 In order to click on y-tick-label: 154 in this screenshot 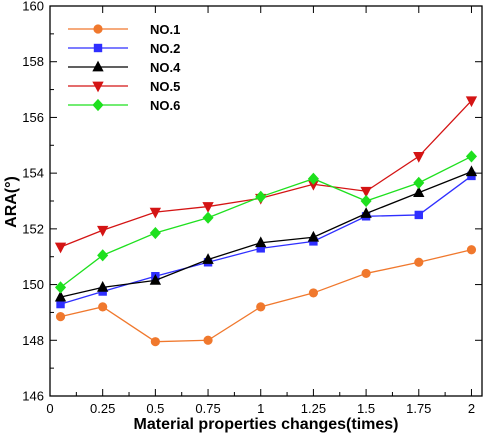, I will do `click(33, 173)`.